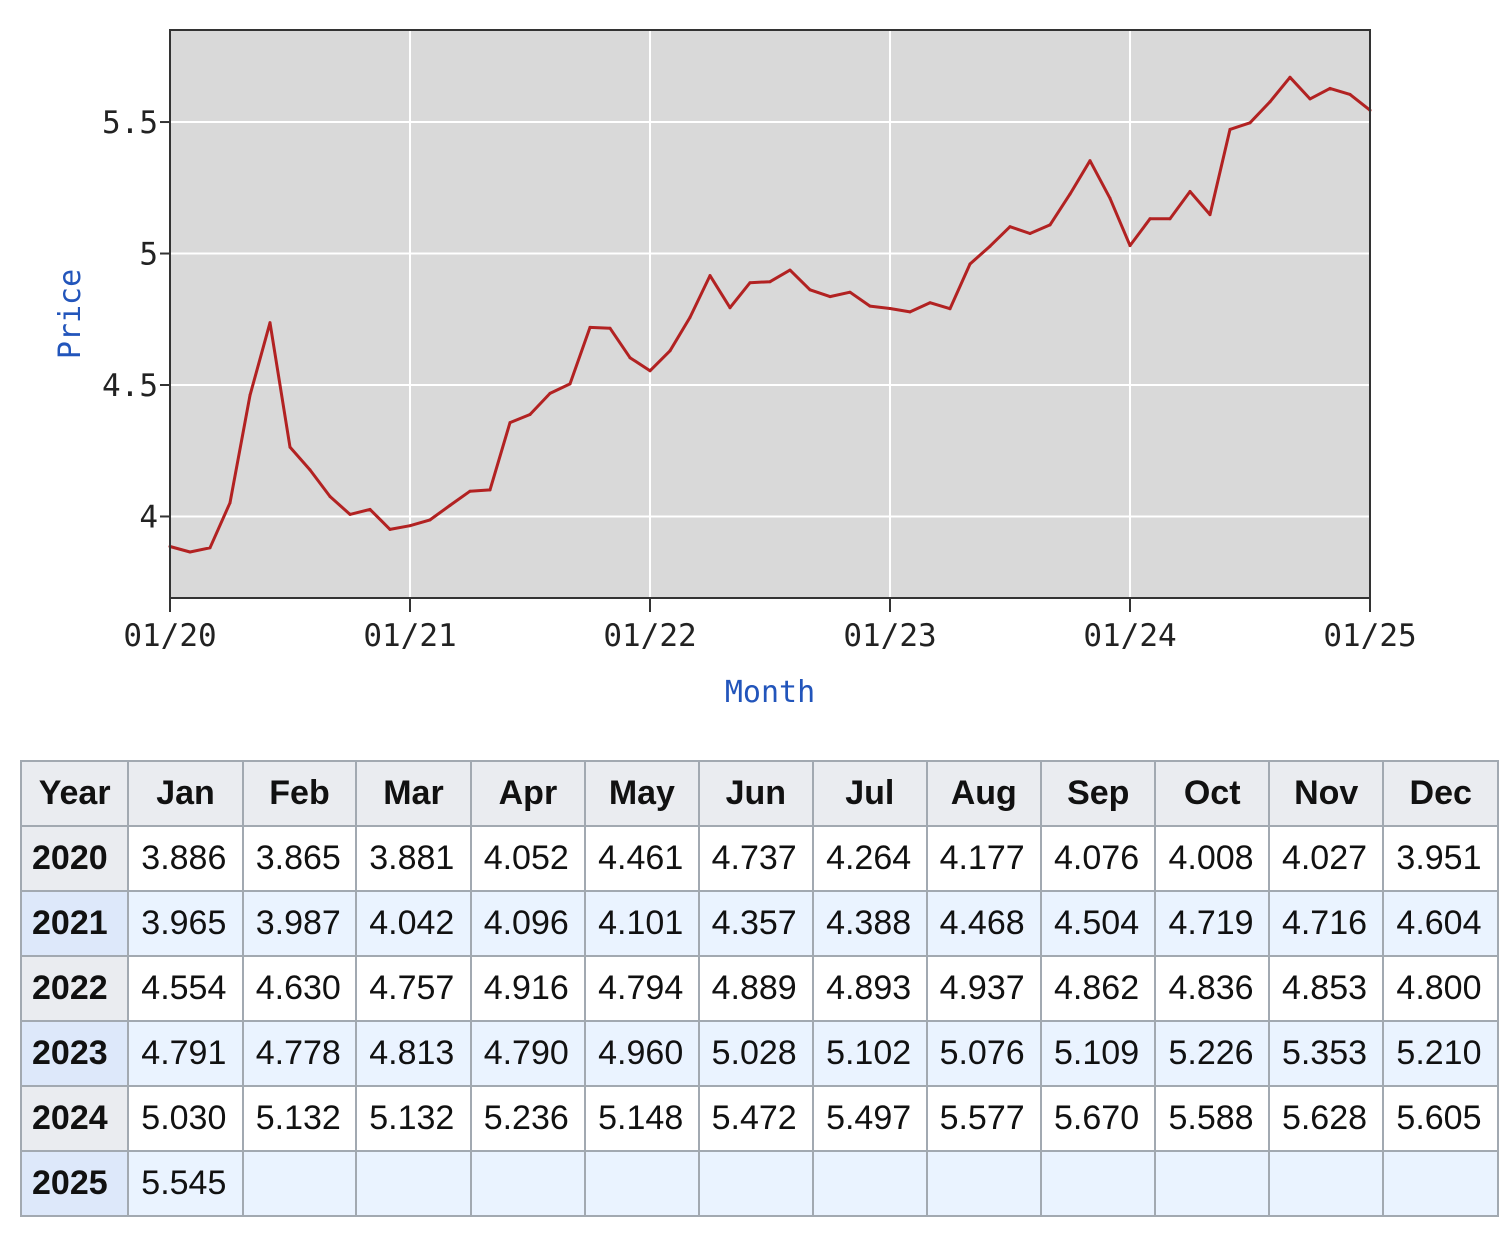  I want to click on column-header-month: Feb, so click(299, 793).